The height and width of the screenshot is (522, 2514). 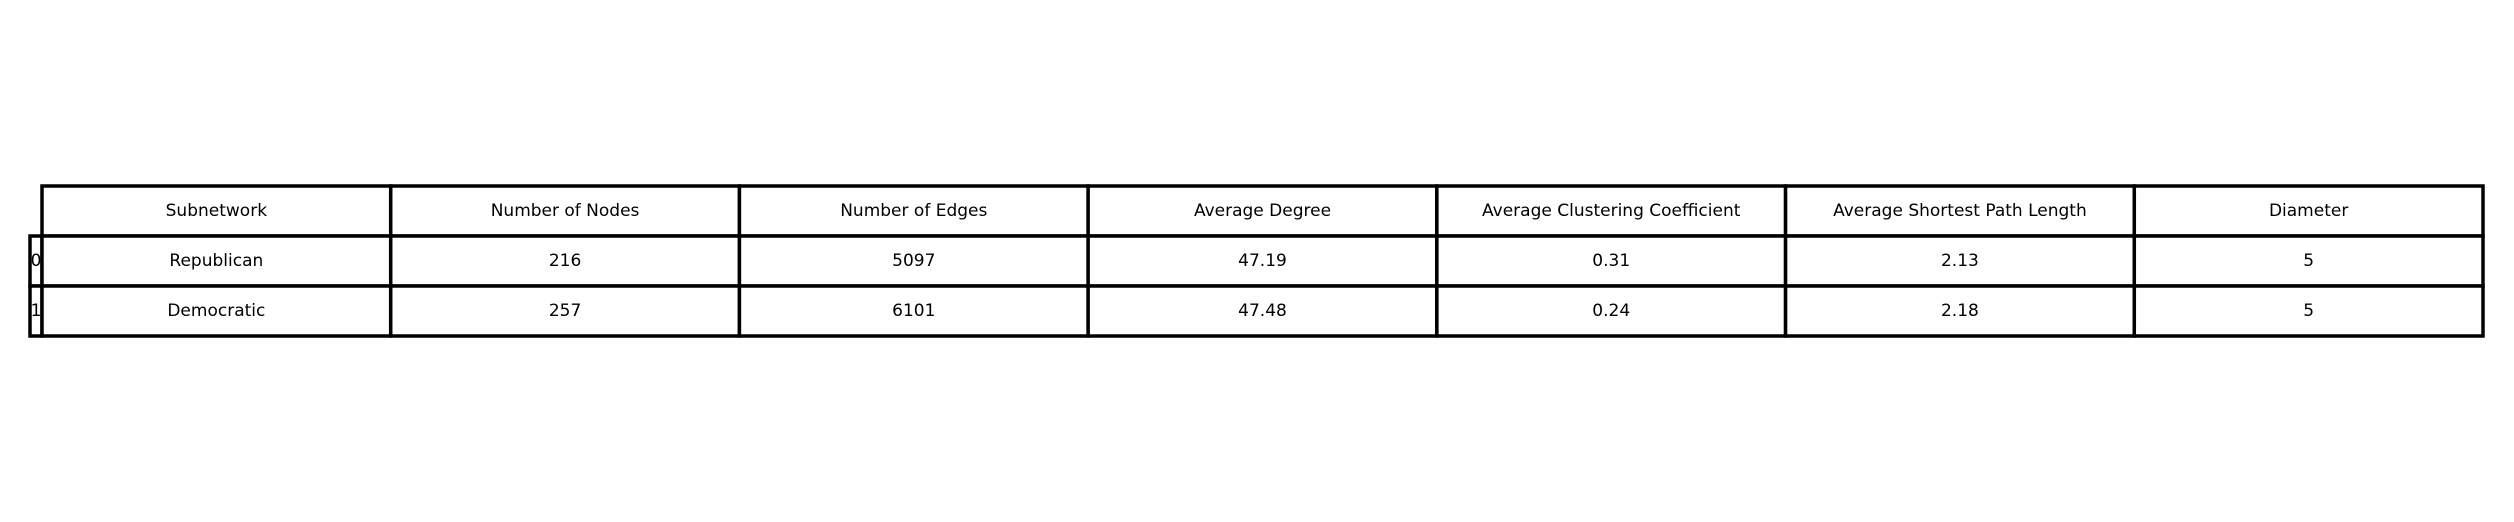 What do you see at coordinates (565, 211) in the screenshot?
I see `column-header: Number of Nodes` at bounding box center [565, 211].